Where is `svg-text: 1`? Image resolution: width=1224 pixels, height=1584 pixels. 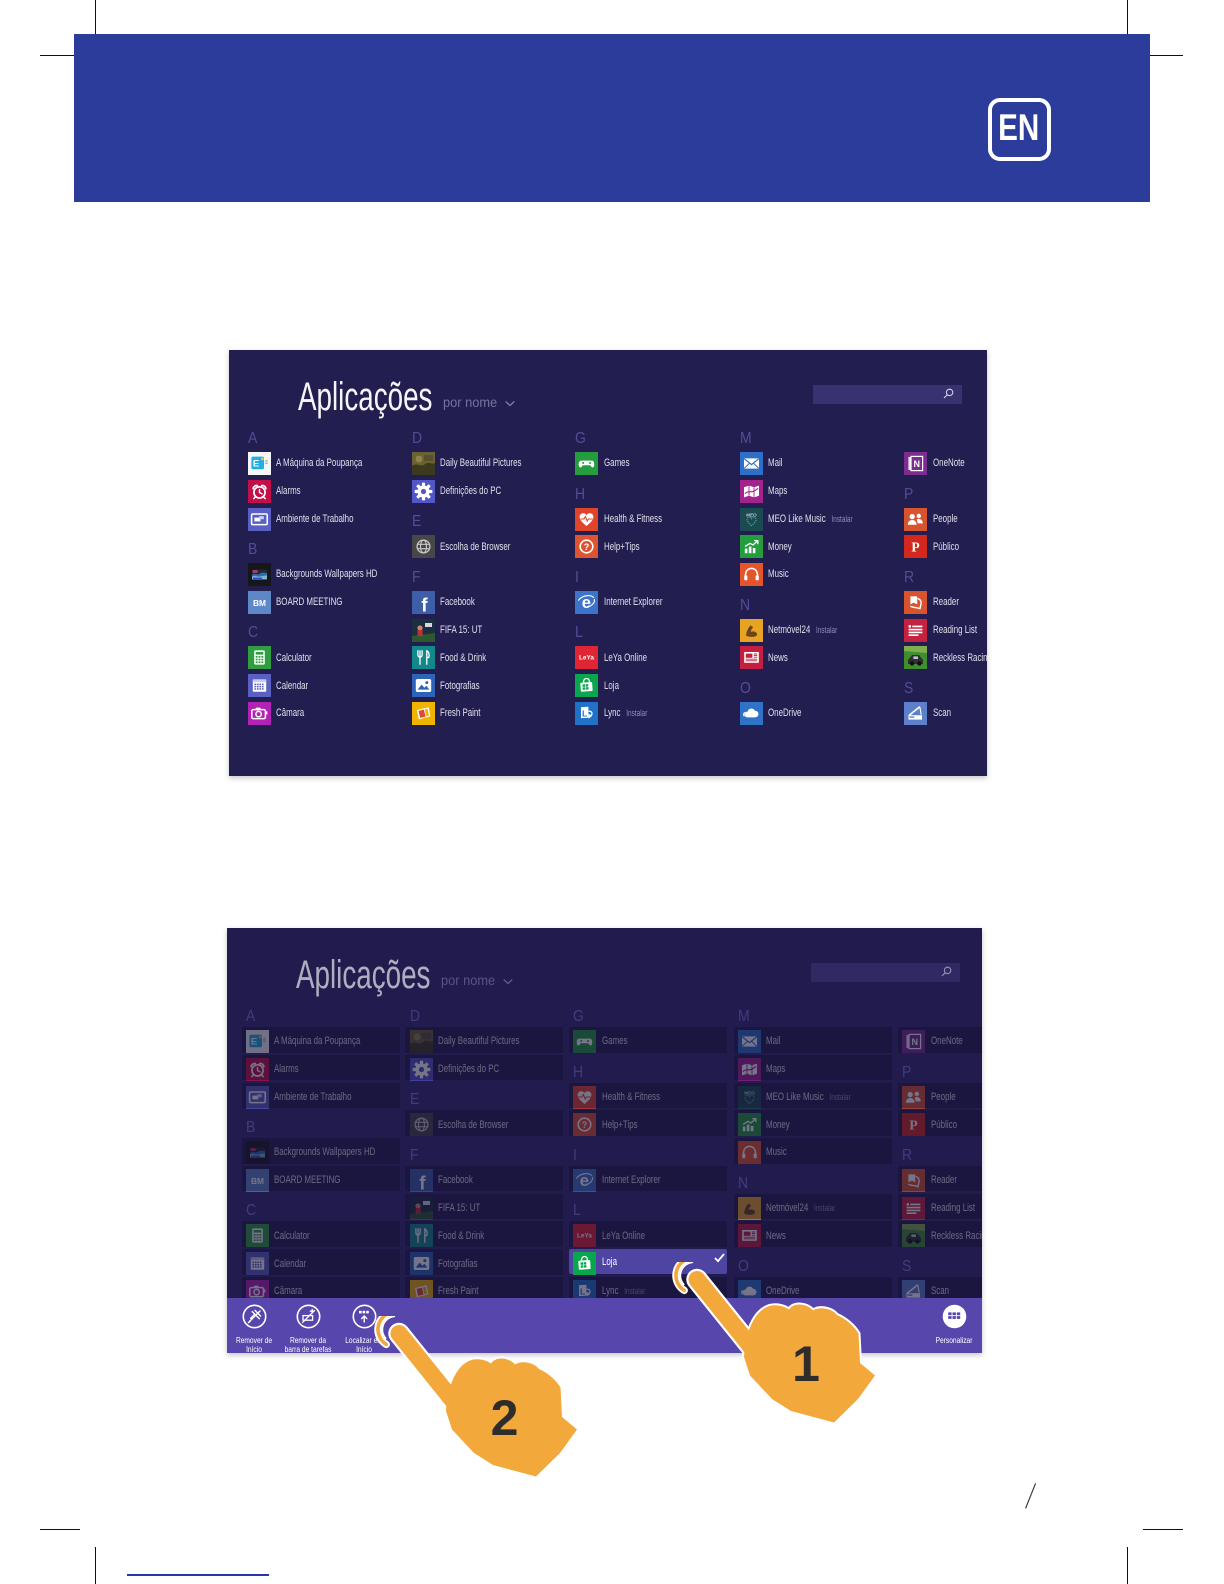
svg-text: 1 is located at coordinates (806, 1364).